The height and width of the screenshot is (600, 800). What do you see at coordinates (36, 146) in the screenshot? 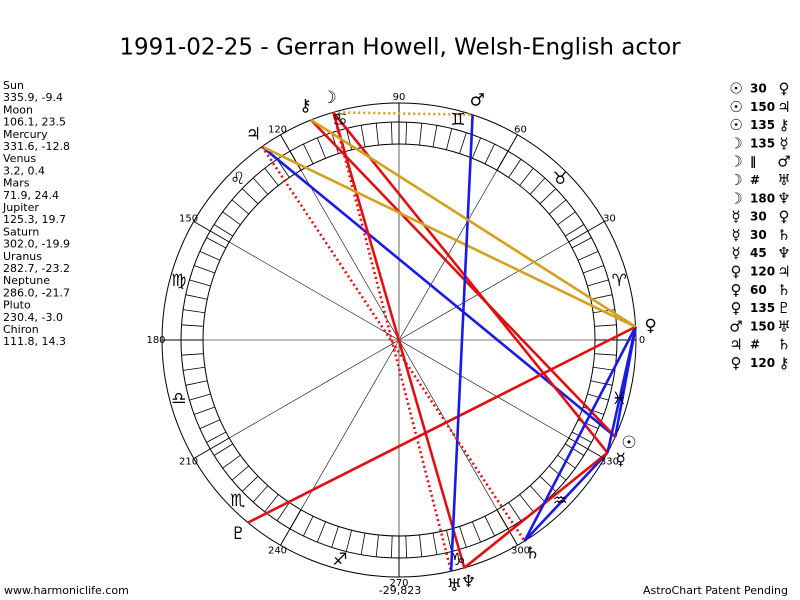
I see `planet-coords: 331.6, -12.8` at bounding box center [36, 146].